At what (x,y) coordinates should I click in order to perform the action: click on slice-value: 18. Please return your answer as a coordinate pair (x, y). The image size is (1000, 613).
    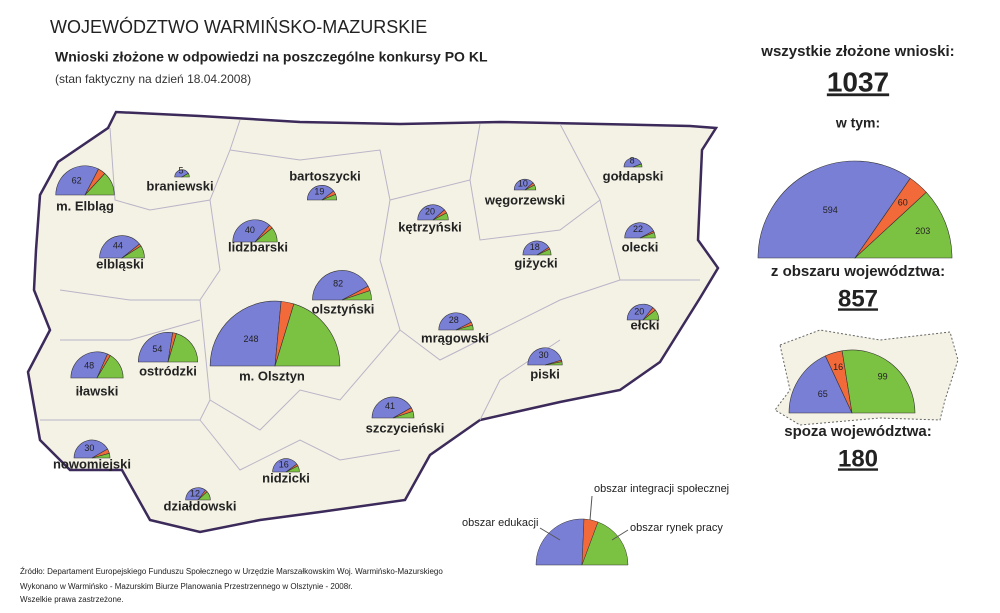
    Looking at the image, I should click on (535, 247).